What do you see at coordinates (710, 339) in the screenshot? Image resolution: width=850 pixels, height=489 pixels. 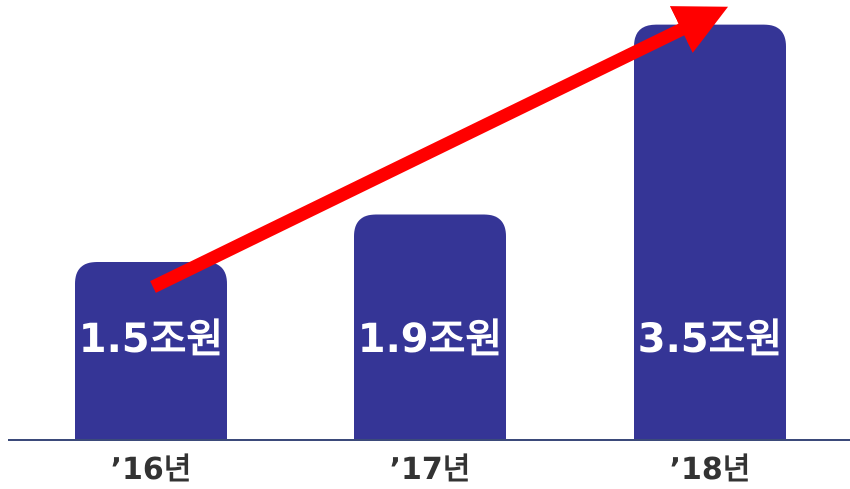 I see `value-label-3: 3.5조원` at bounding box center [710, 339].